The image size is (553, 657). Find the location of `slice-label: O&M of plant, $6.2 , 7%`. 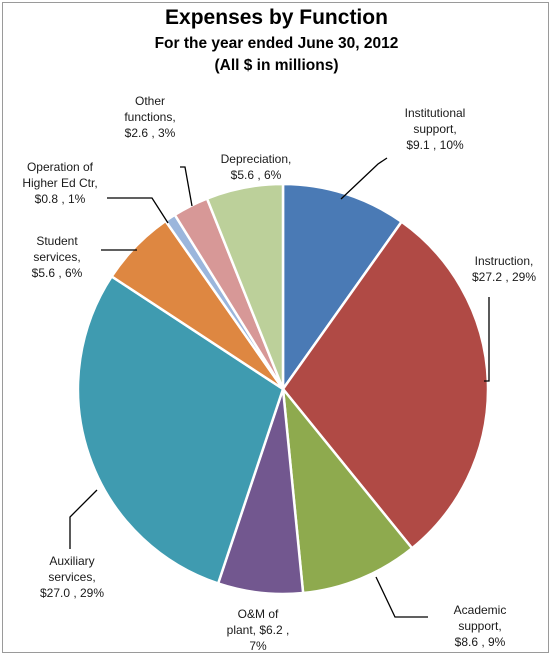

slice-label: O&M of plant, $6.2 , 7% is located at coordinates (258, 630).